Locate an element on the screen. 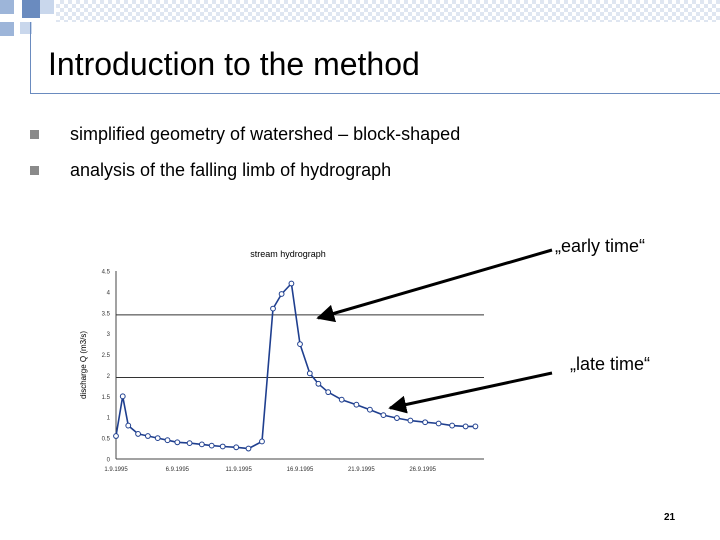 The width and height of the screenshot is (720, 540). page-number: 21 is located at coordinates (670, 517).